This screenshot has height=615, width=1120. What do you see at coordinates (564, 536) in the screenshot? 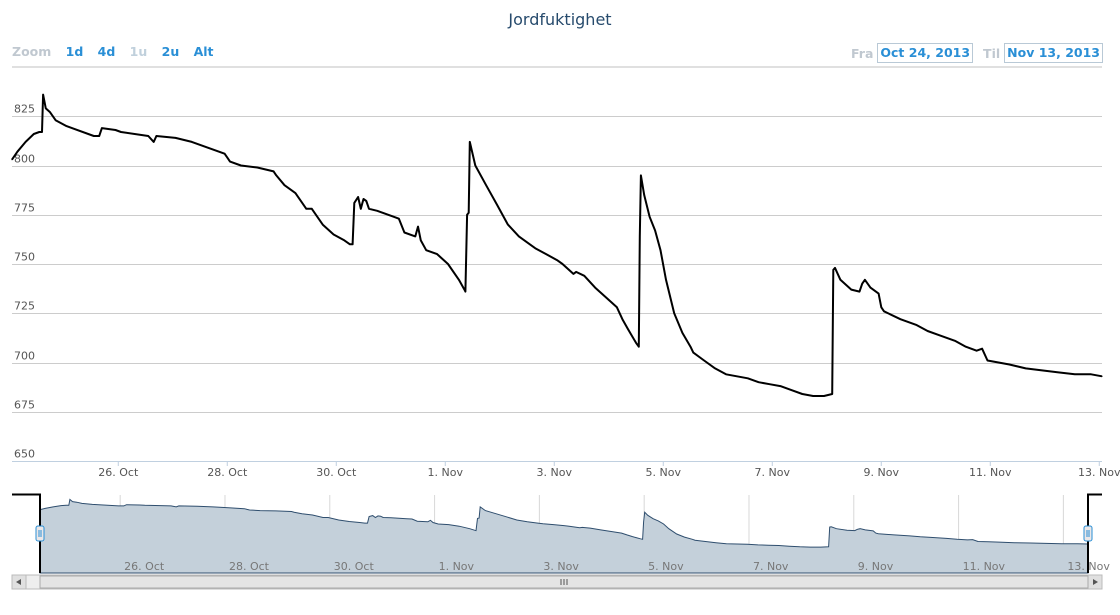
I see `navigator-area` at bounding box center [564, 536].